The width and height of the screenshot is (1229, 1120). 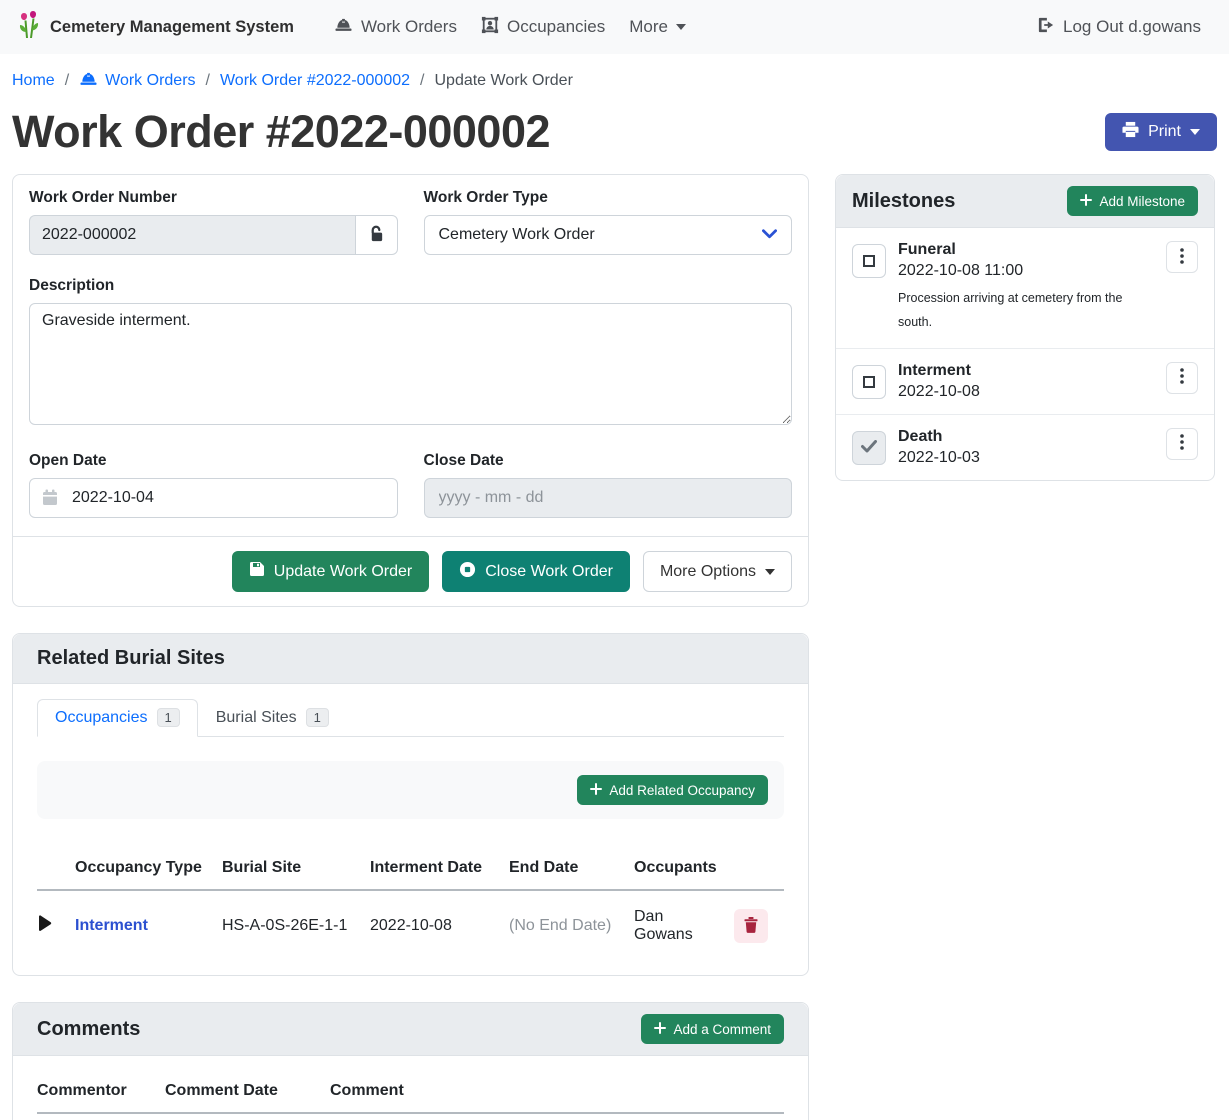 What do you see at coordinates (256, 717) in the screenshot?
I see `tab-label: Burial Sites` at bounding box center [256, 717].